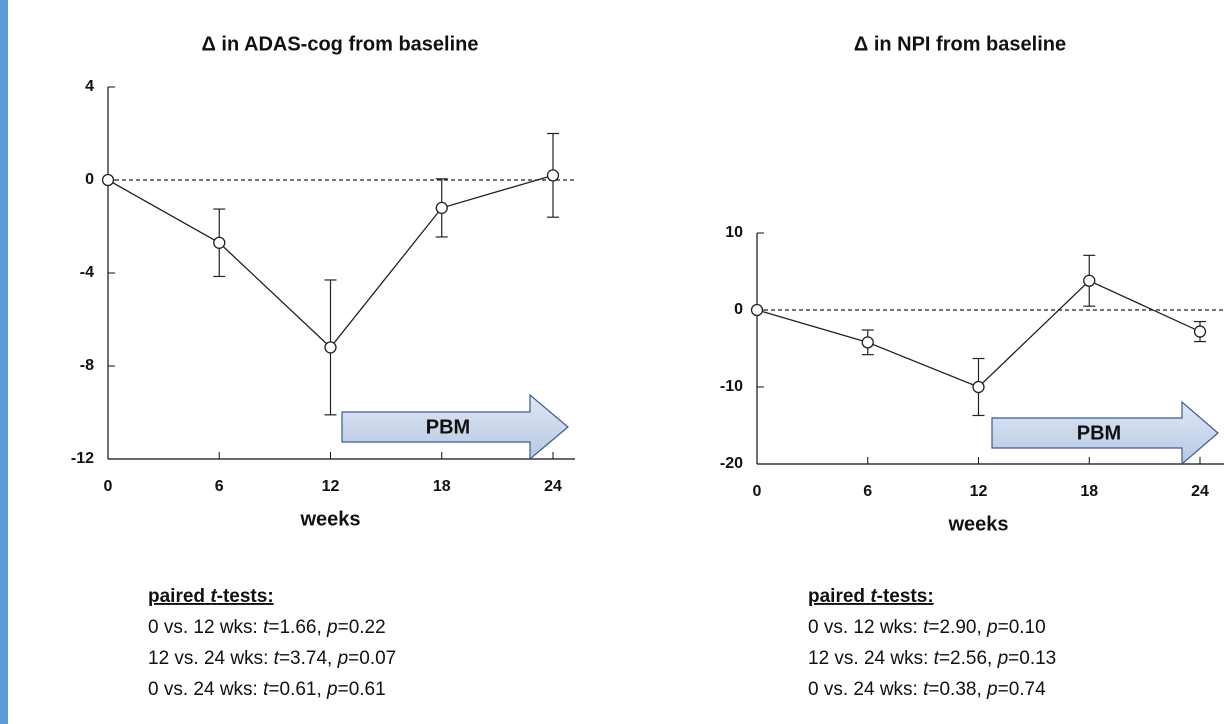 The width and height of the screenshot is (1224, 724). What do you see at coordinates (1022, 627) in the screenshot?
I see `text-part: =0.10` at bounding box center [1022, 627].